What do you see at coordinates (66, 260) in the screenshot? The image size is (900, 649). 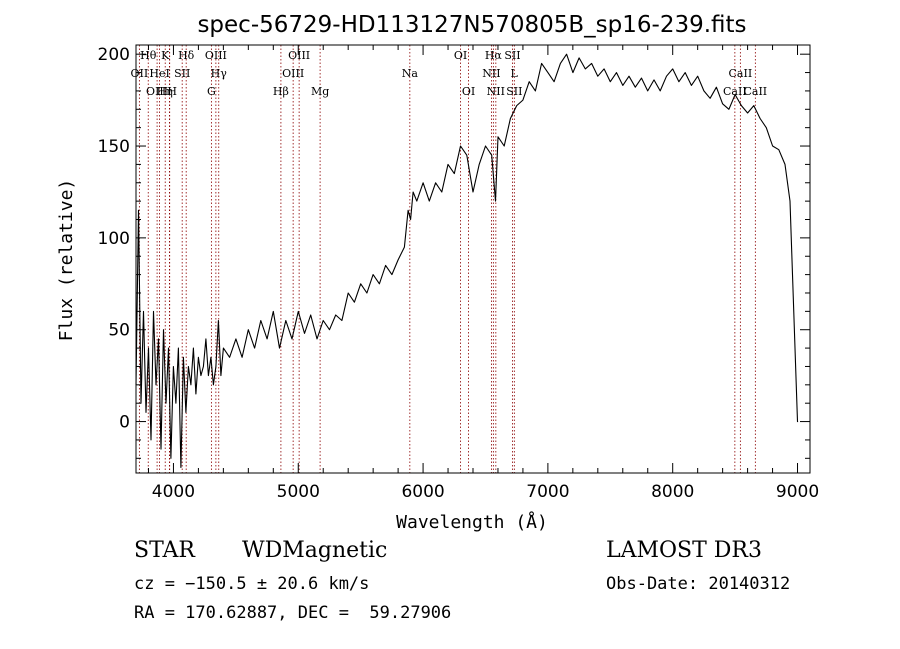 I see `y-axis-label: Flux (relative)` at bounding box center [66, 260].